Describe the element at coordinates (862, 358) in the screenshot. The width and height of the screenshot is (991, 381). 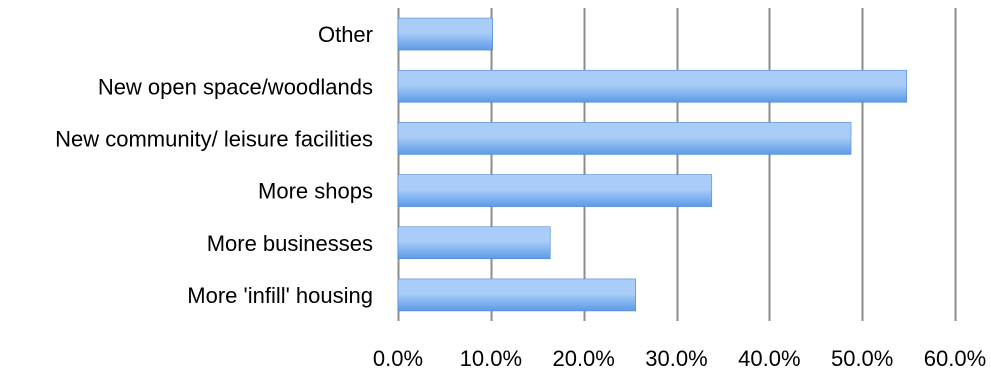
I see `x-tick-label-5: 50.0%` at that location.